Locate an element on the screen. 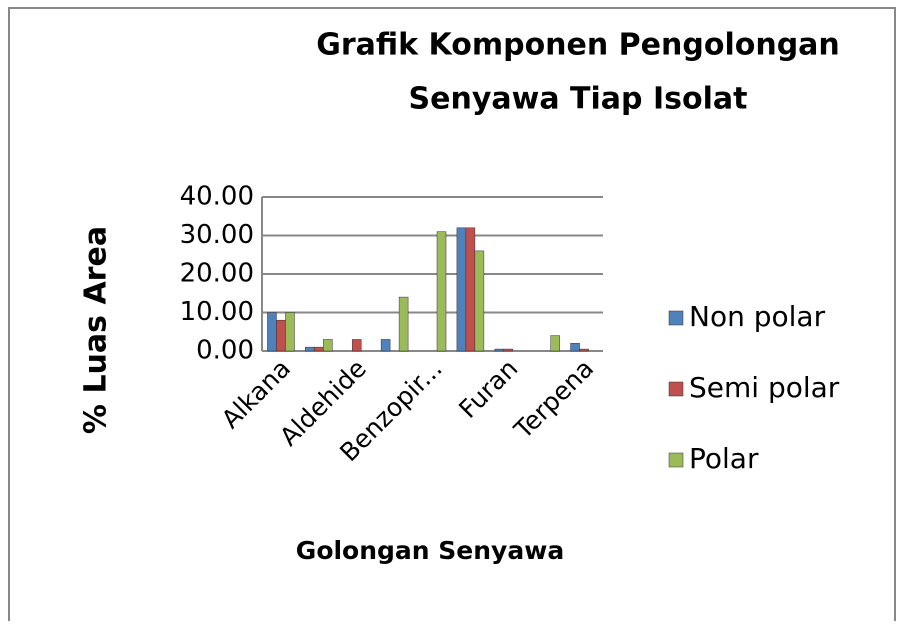 The width and height of the screenshot is (901, 625). chart-title: Senyawa Tiap Isolat is located at coordinates (578, 99).